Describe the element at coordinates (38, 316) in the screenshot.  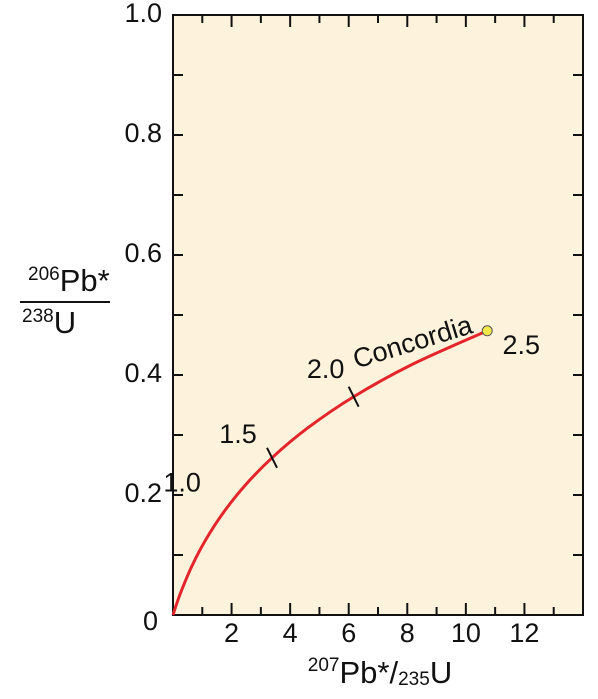
I see `sup: 238` at that location.